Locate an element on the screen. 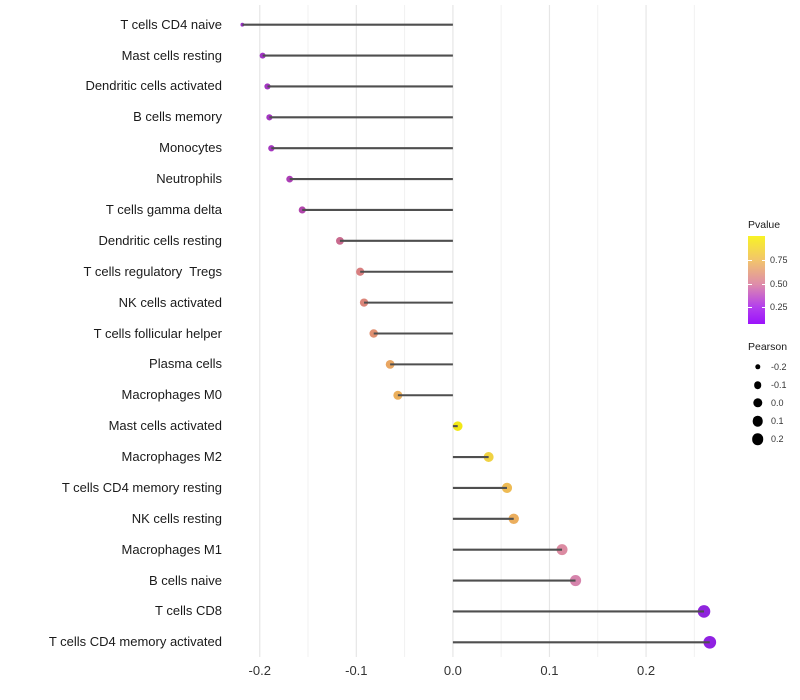 The height and width of the screenshot is (700, 800). pearson-size-label: 0.2 is located at coordinates (777, 439).